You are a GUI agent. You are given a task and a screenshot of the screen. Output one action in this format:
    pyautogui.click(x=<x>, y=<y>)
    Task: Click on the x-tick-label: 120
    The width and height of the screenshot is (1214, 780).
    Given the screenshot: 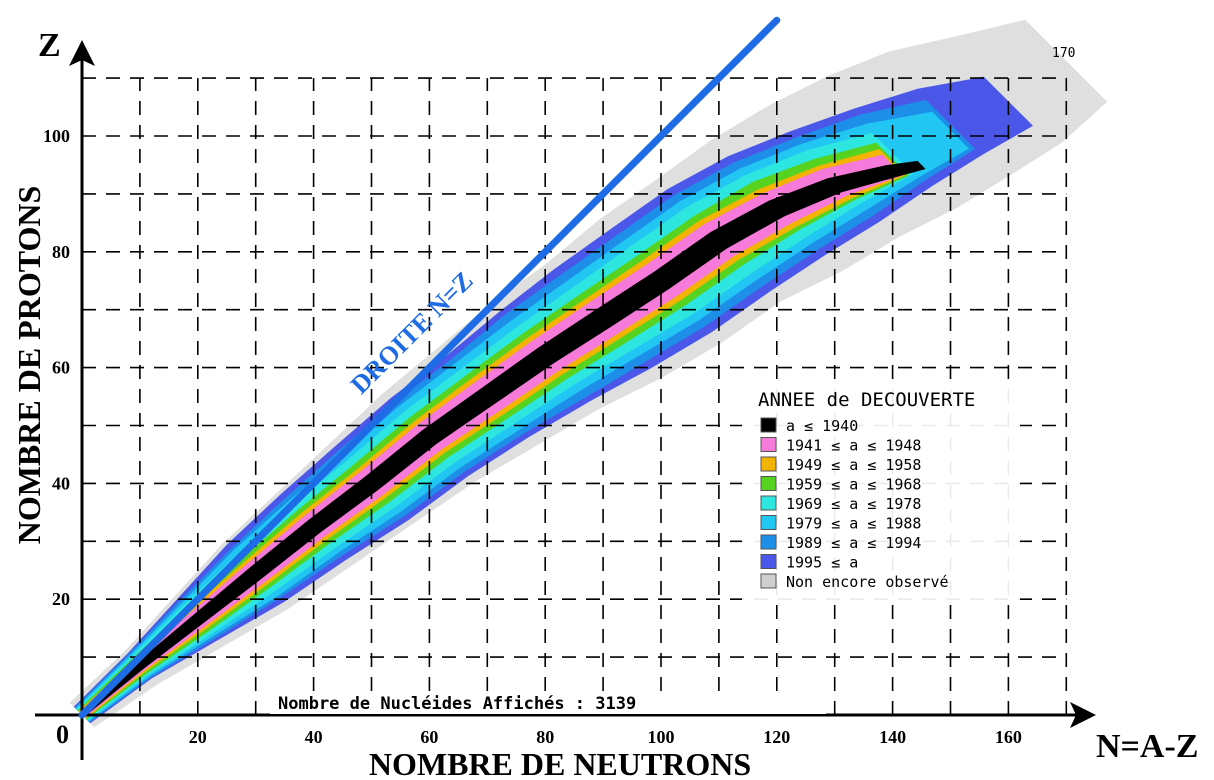 What is the action you would take?
    pyautogui.click(x=776, y=737)
    